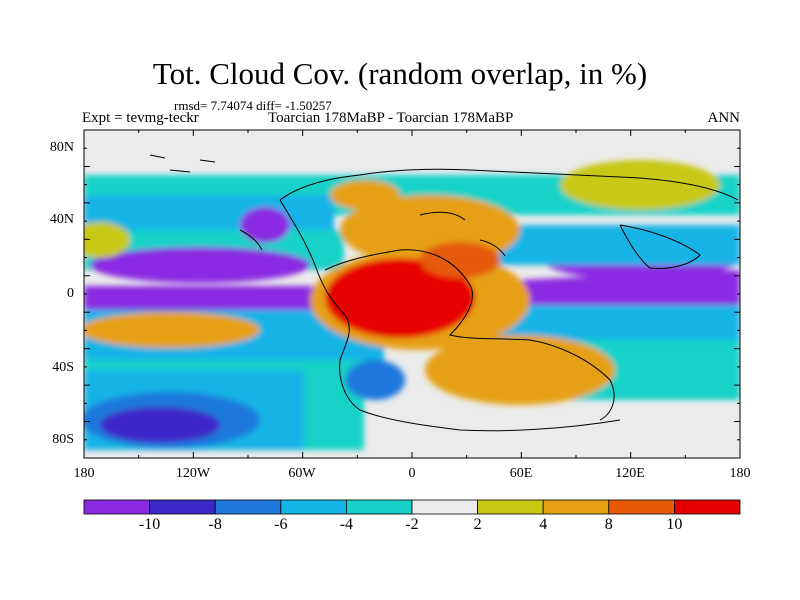 This screenshot has height=600, width=800. I want to click on colorbar-label: 10, so click(674, 524).